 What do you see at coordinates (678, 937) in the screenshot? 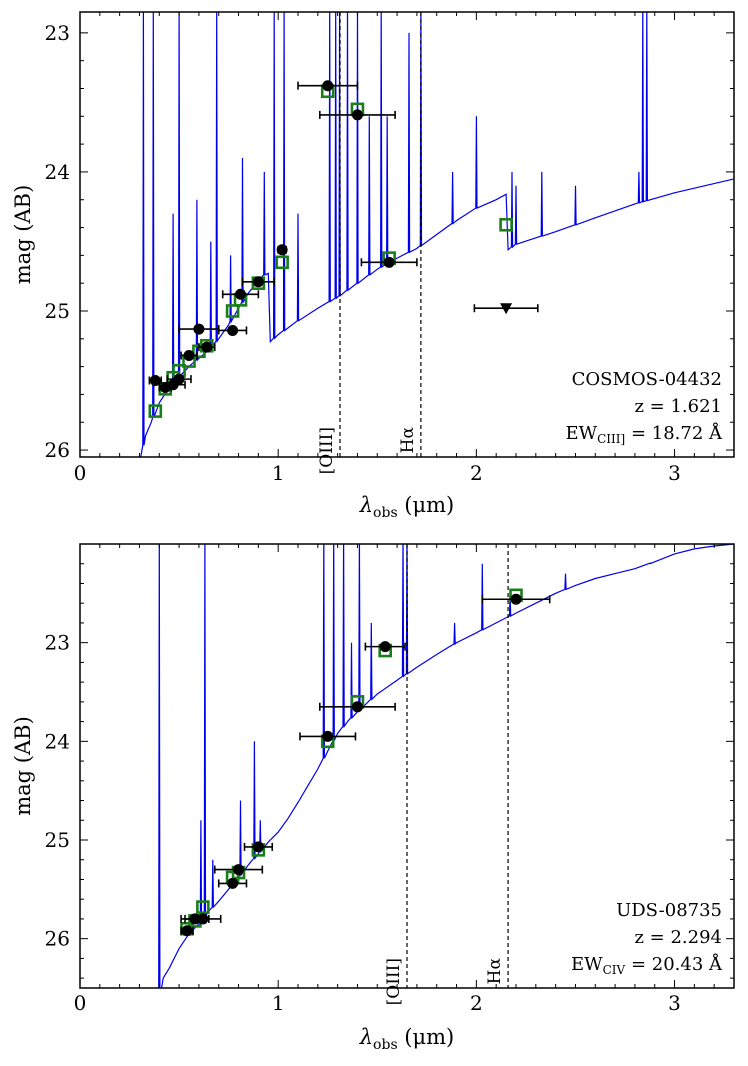
I see `redshift-label: z = 2.294` at bounding box center [678, 937].